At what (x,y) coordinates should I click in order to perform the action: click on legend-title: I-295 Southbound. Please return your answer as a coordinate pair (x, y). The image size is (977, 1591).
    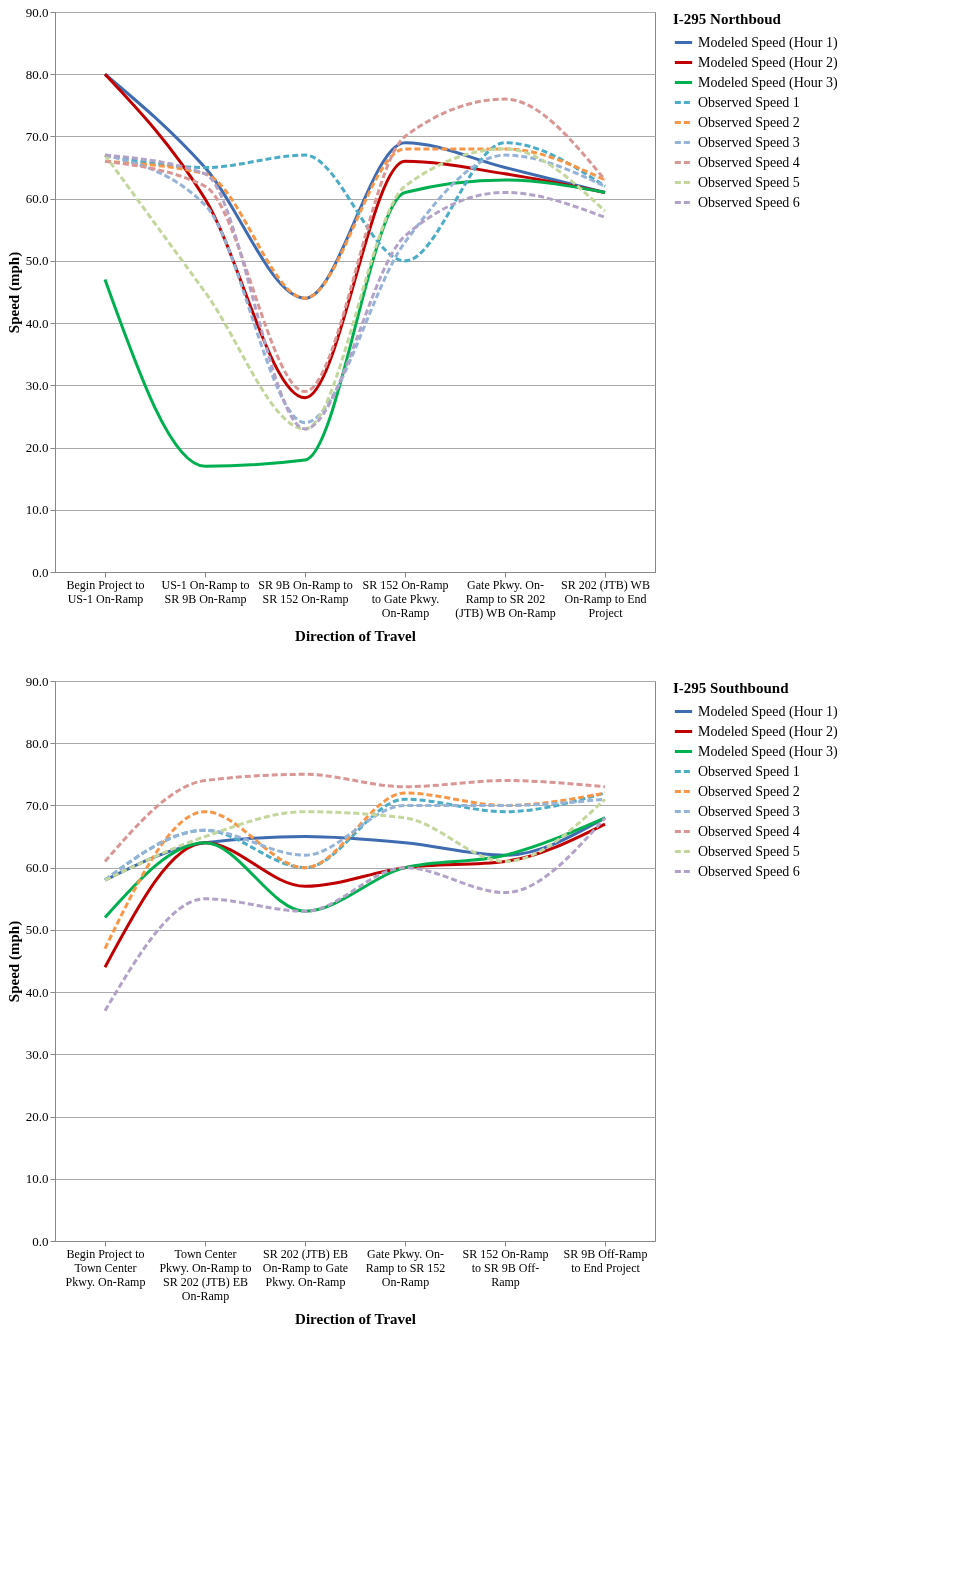
    Looking at the image, I should click on (731, 688).